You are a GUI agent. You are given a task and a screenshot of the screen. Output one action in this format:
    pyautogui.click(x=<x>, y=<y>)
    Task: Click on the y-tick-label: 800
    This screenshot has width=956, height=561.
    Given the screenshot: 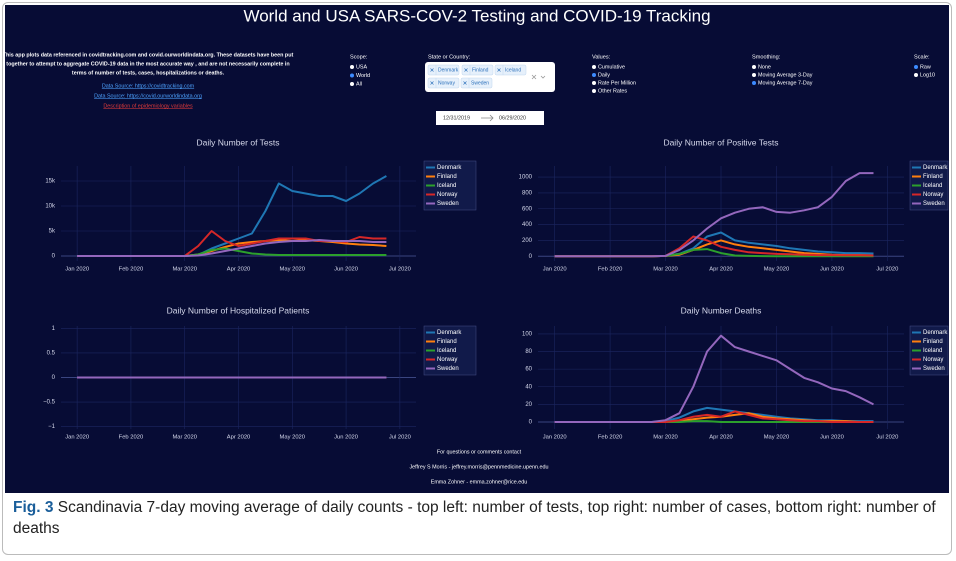 What is the action you would take?
    pyautogui.click(x=527, y=193)
    